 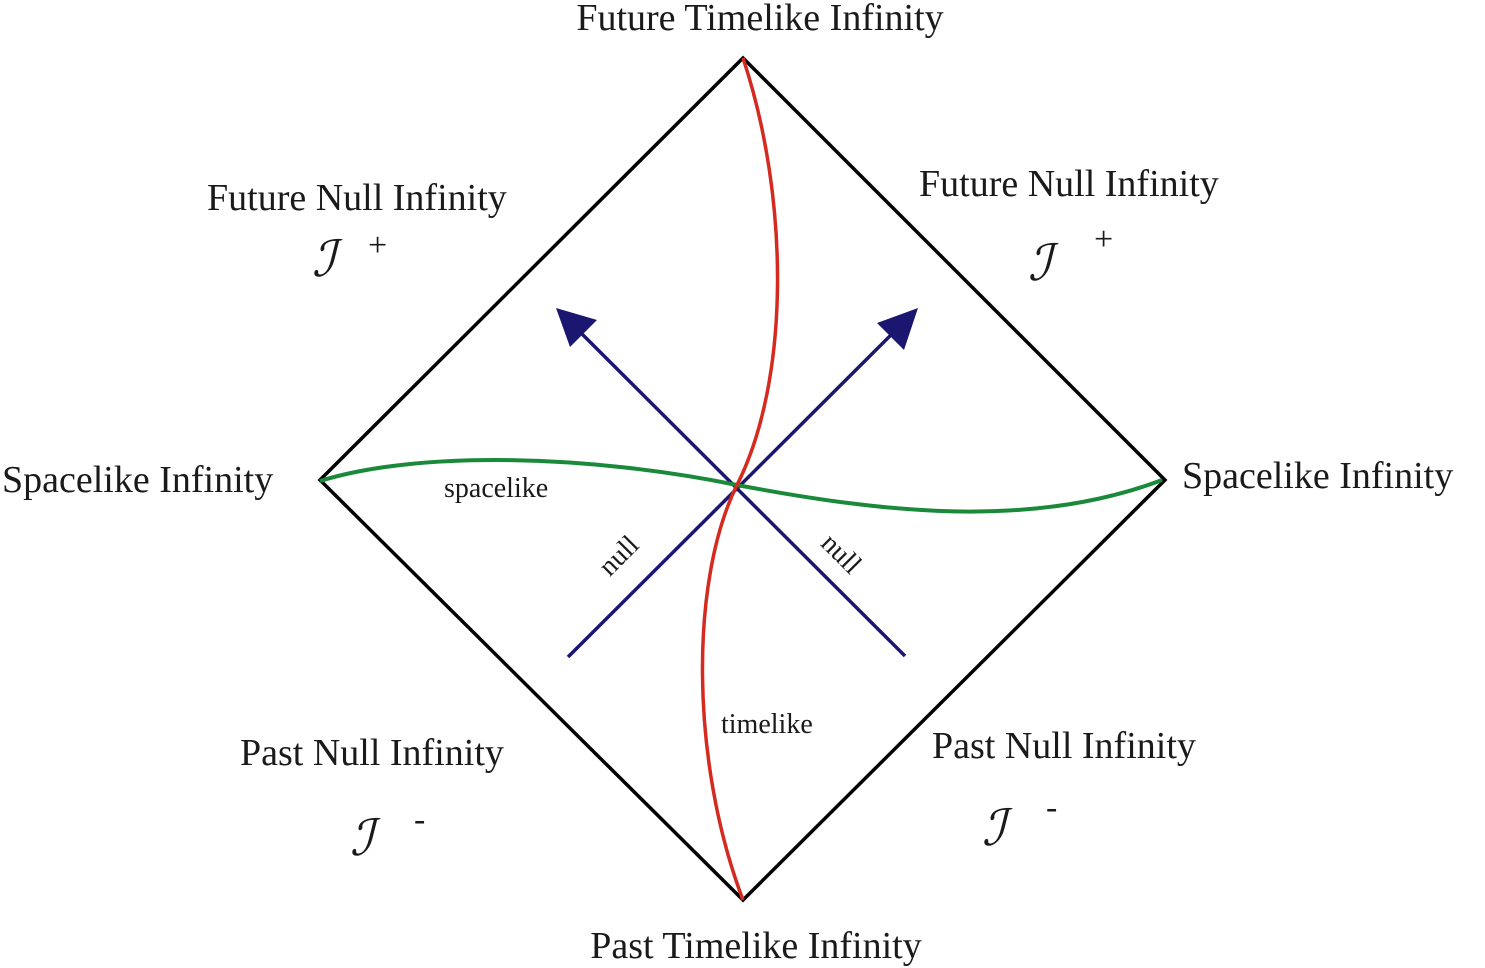 What do you see at coordinates (1064, 746) in the screenshot?
I see `past-null-infinity-right-label: Past Null Infinity` at bounding box center [1064, 746].